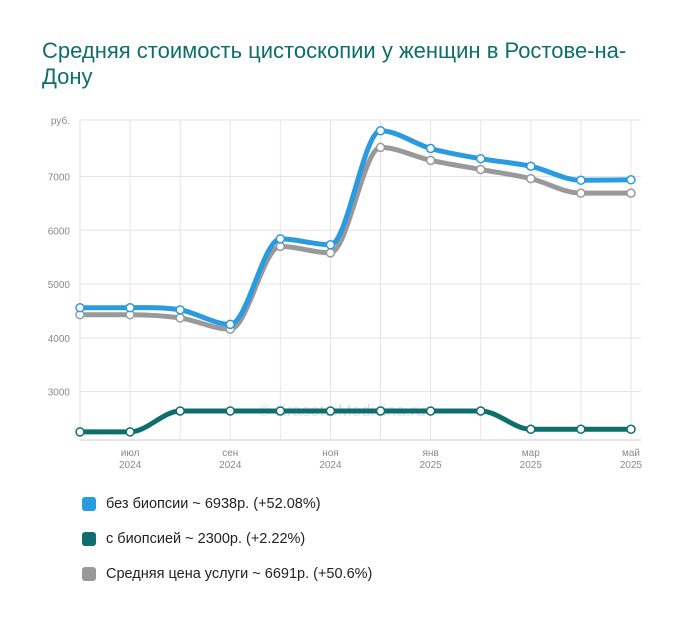 This screenshot has width=700, height=617. What do you see at coordinates (60, 121) in the screenshot?
I see `y-unit-label: руб.` at bounding box center [60, 121].